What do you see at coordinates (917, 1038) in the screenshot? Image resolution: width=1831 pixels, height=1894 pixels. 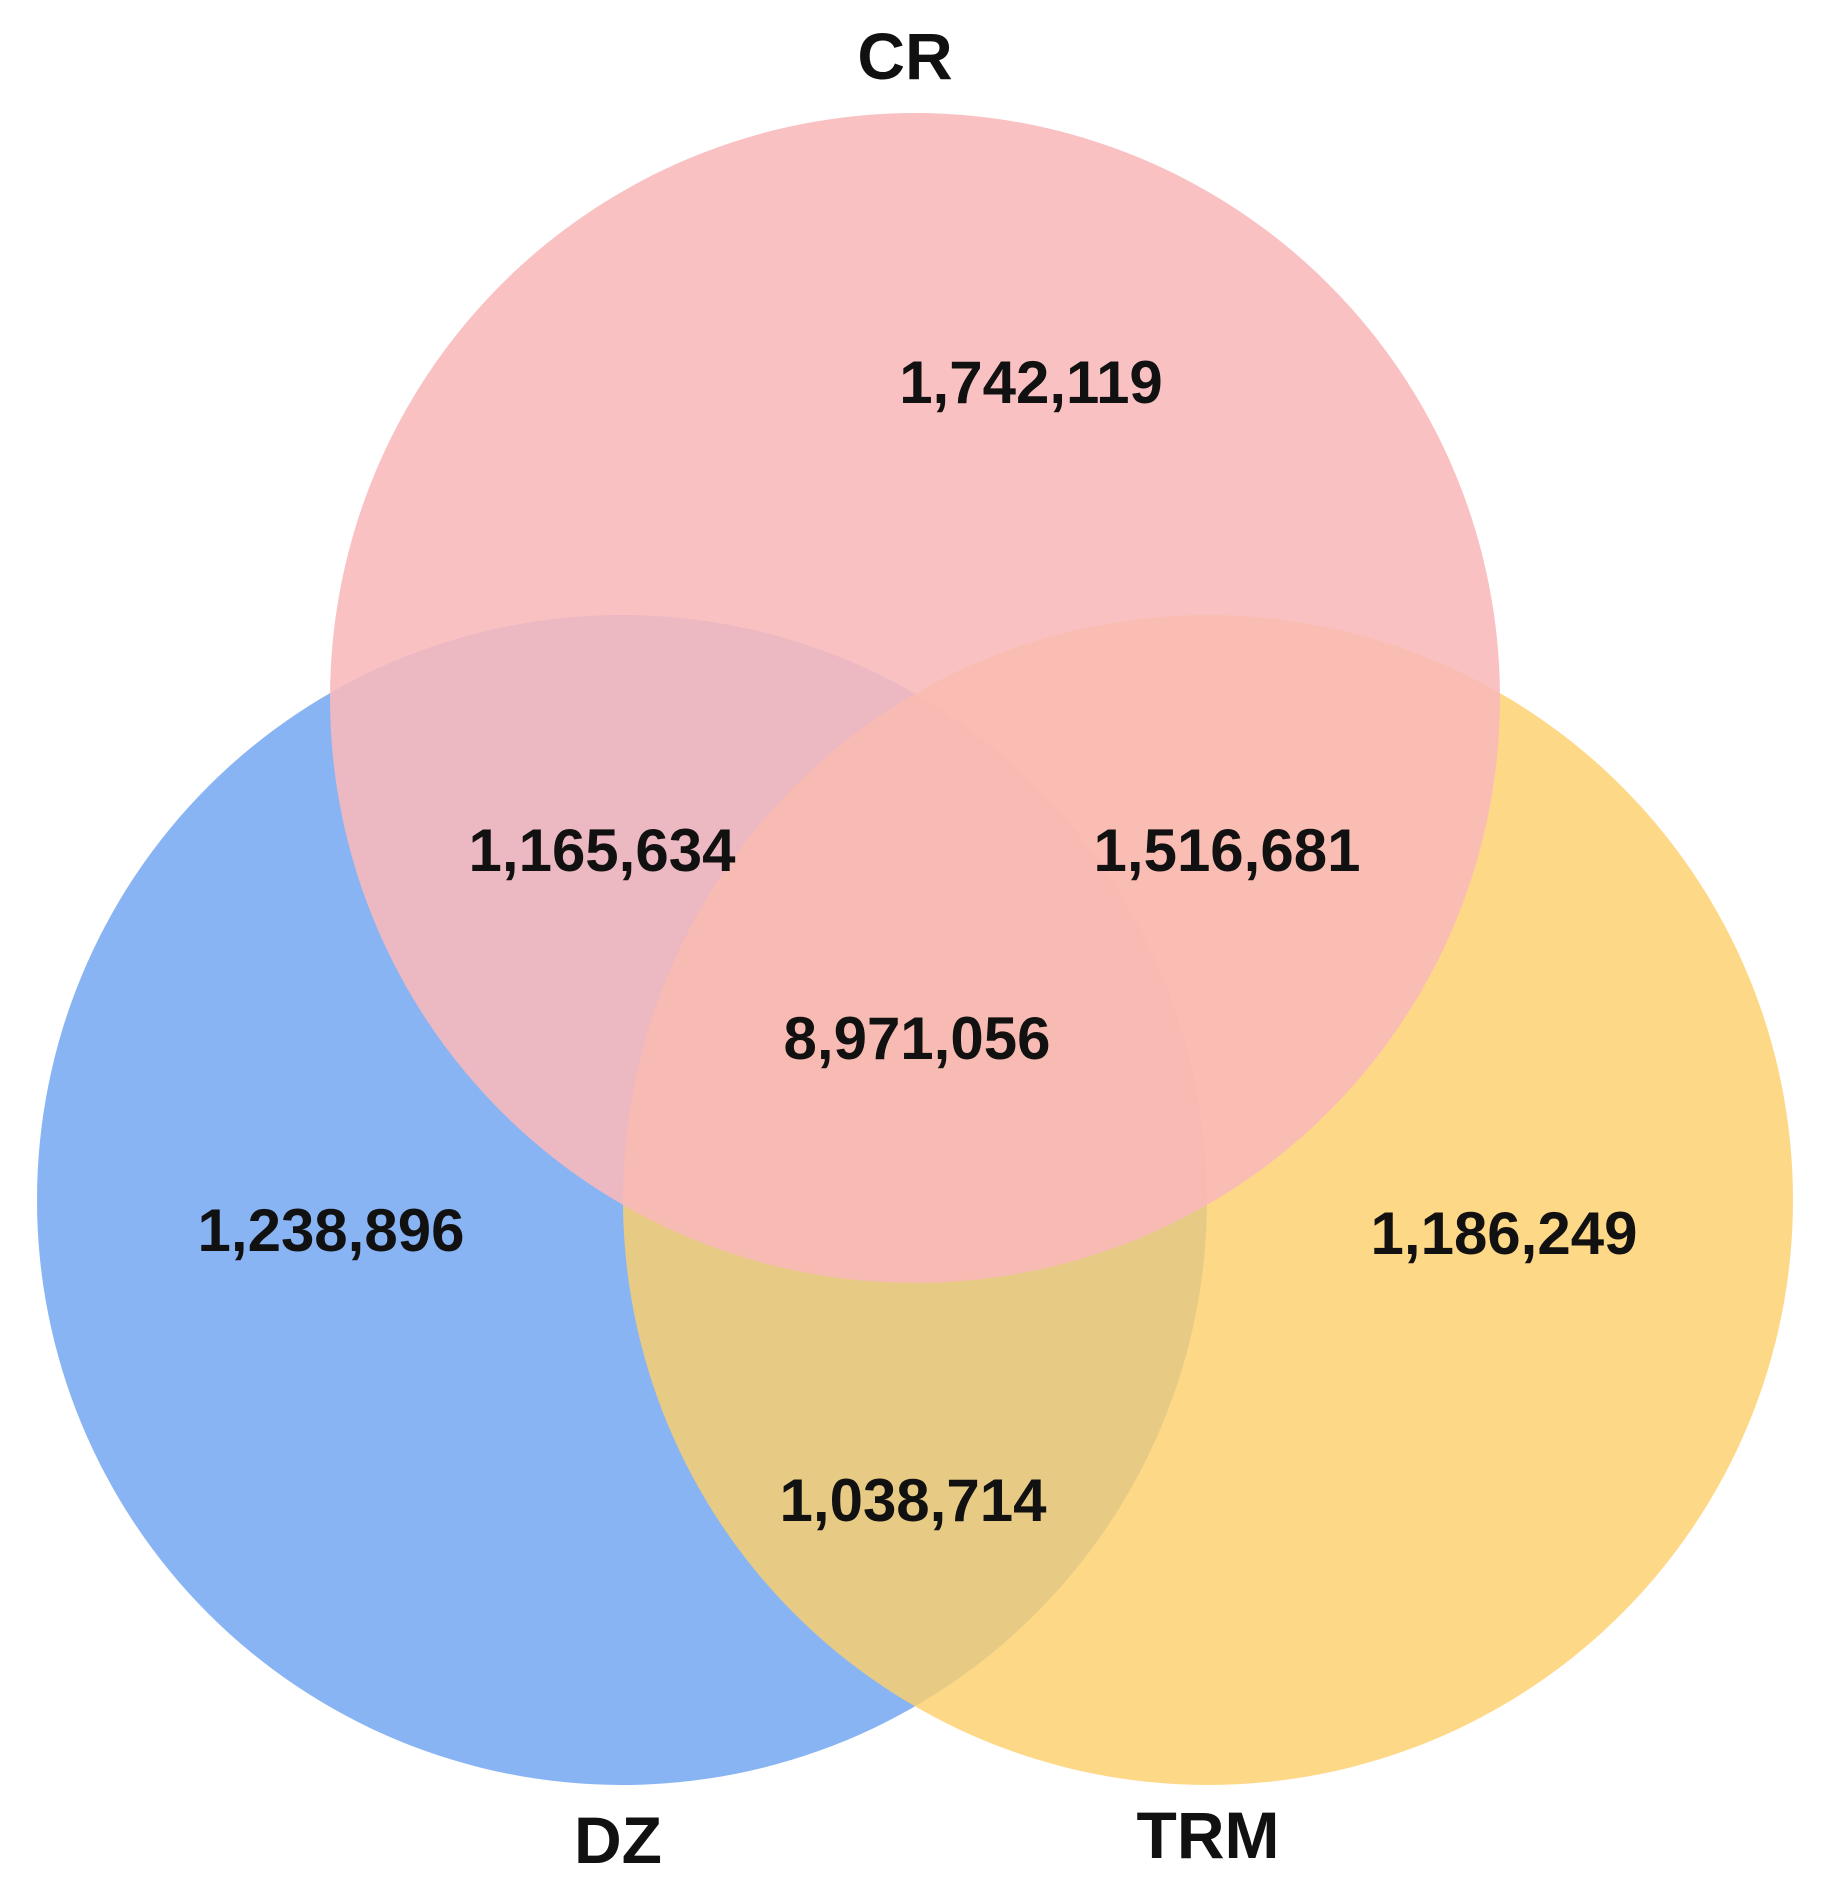 I see `all-sets-count: 8,971,056` at bounding box center [917, 1038].